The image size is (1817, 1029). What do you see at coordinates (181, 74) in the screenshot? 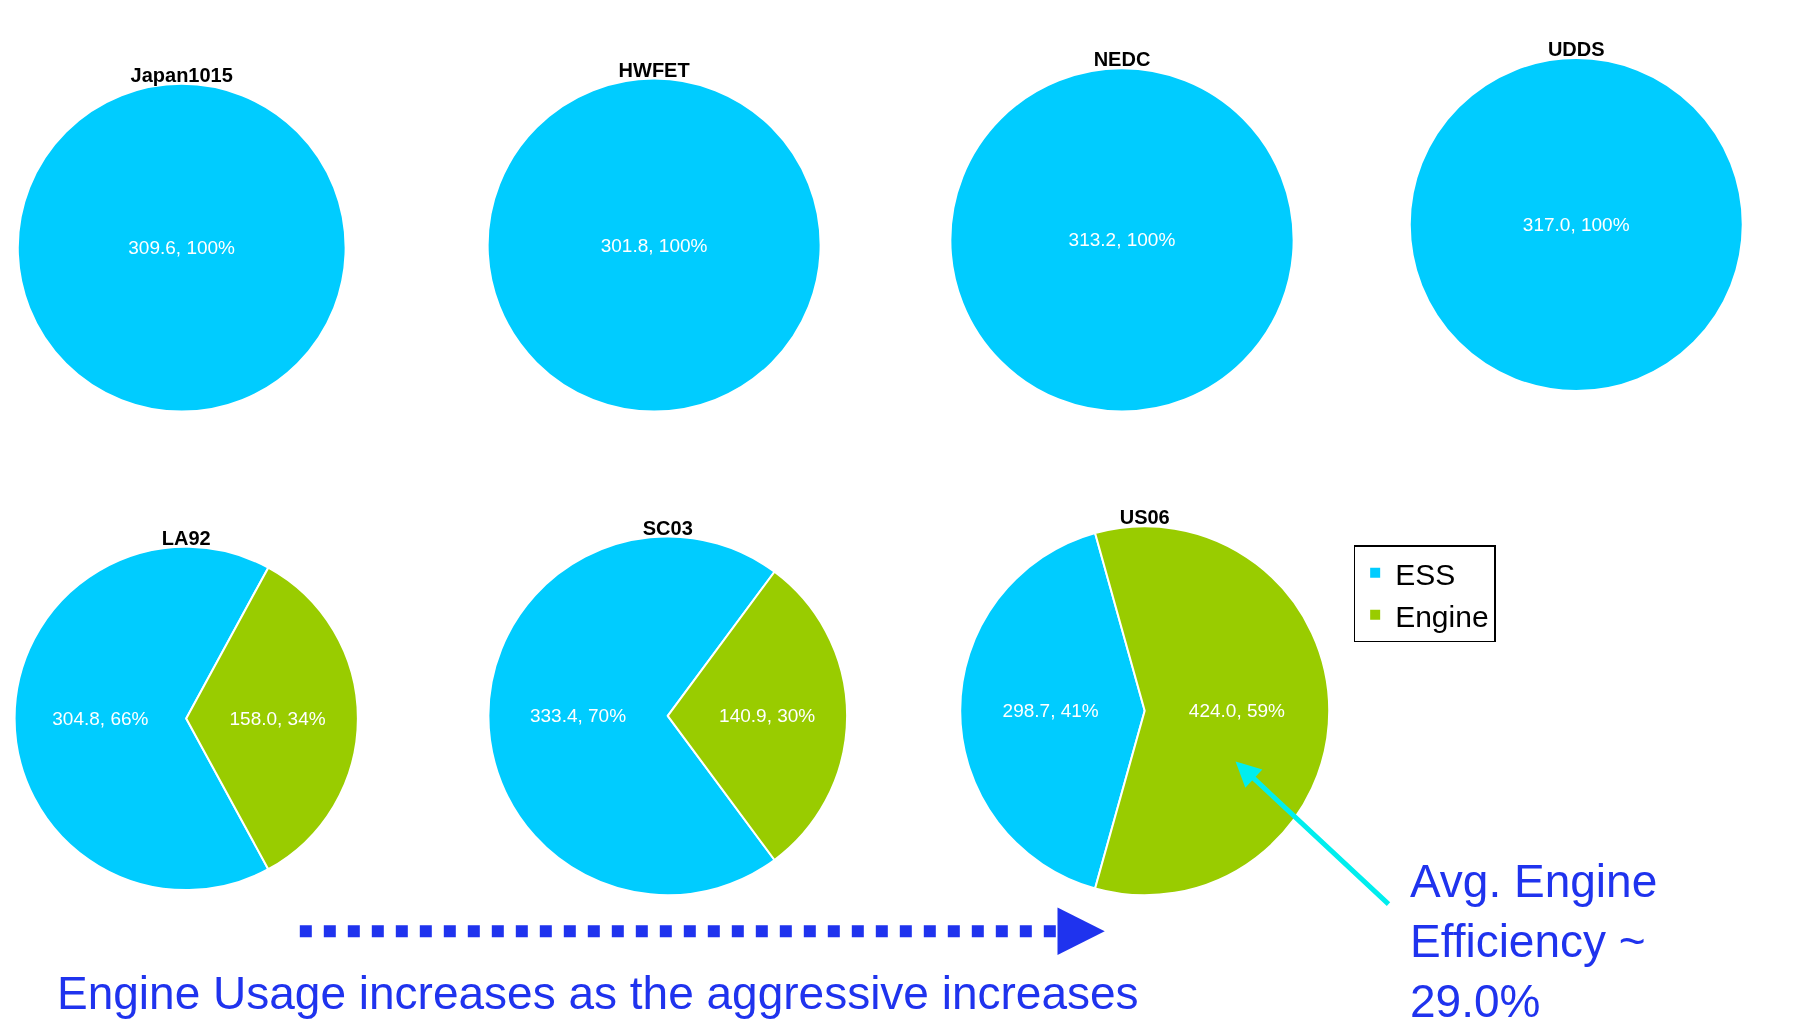
I see `chart-title: Japan1015` at bounding box center [181, 74].